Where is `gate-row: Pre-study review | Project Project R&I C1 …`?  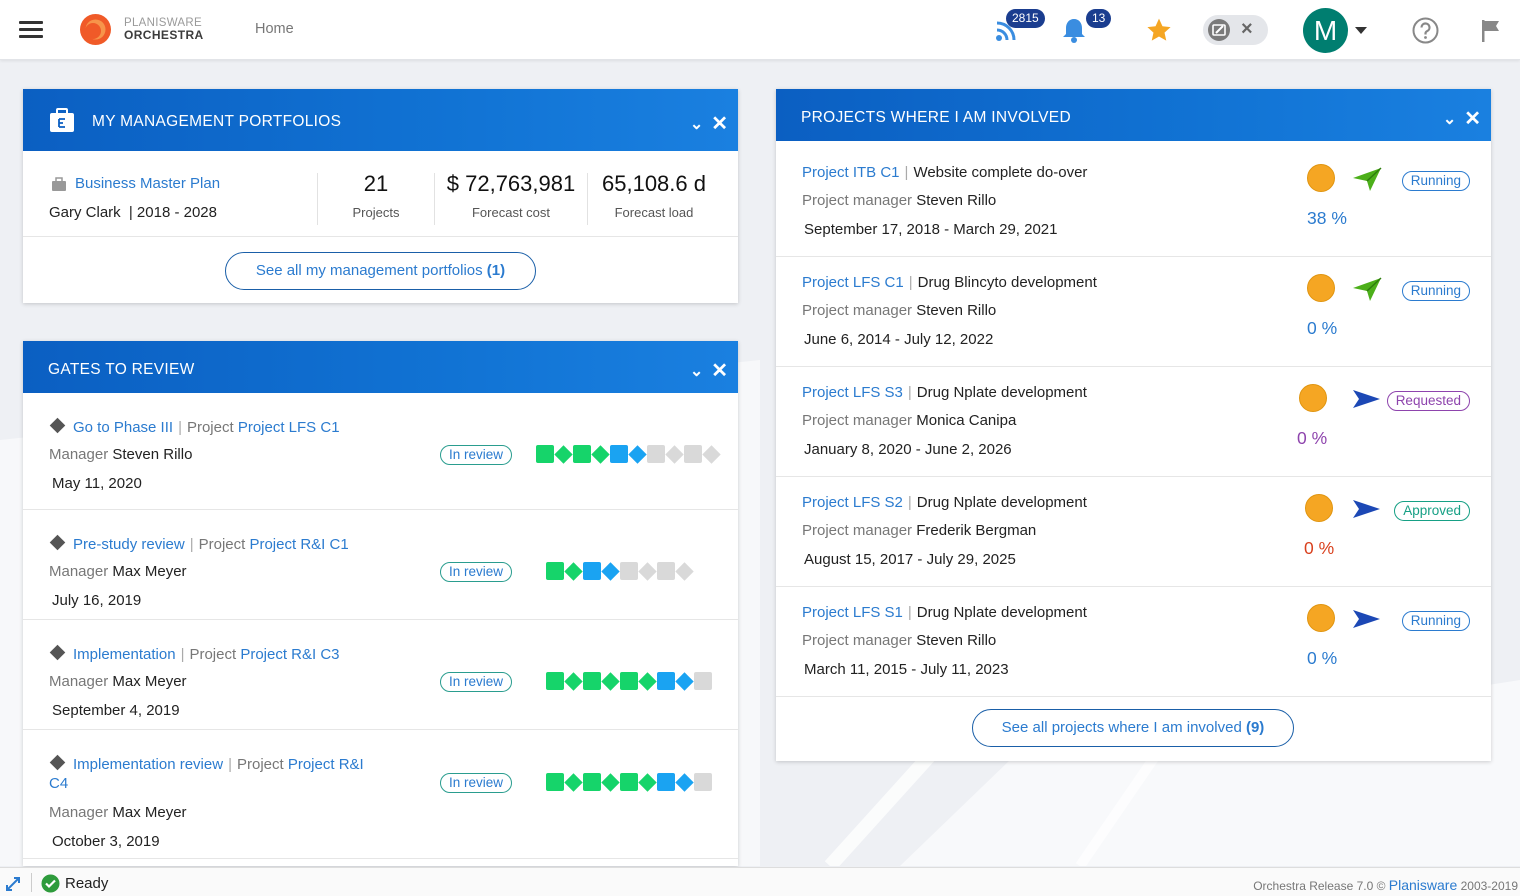
gate-row: Pre-study review | Project Project R&I C1 … is located at coordinates (380, 565).